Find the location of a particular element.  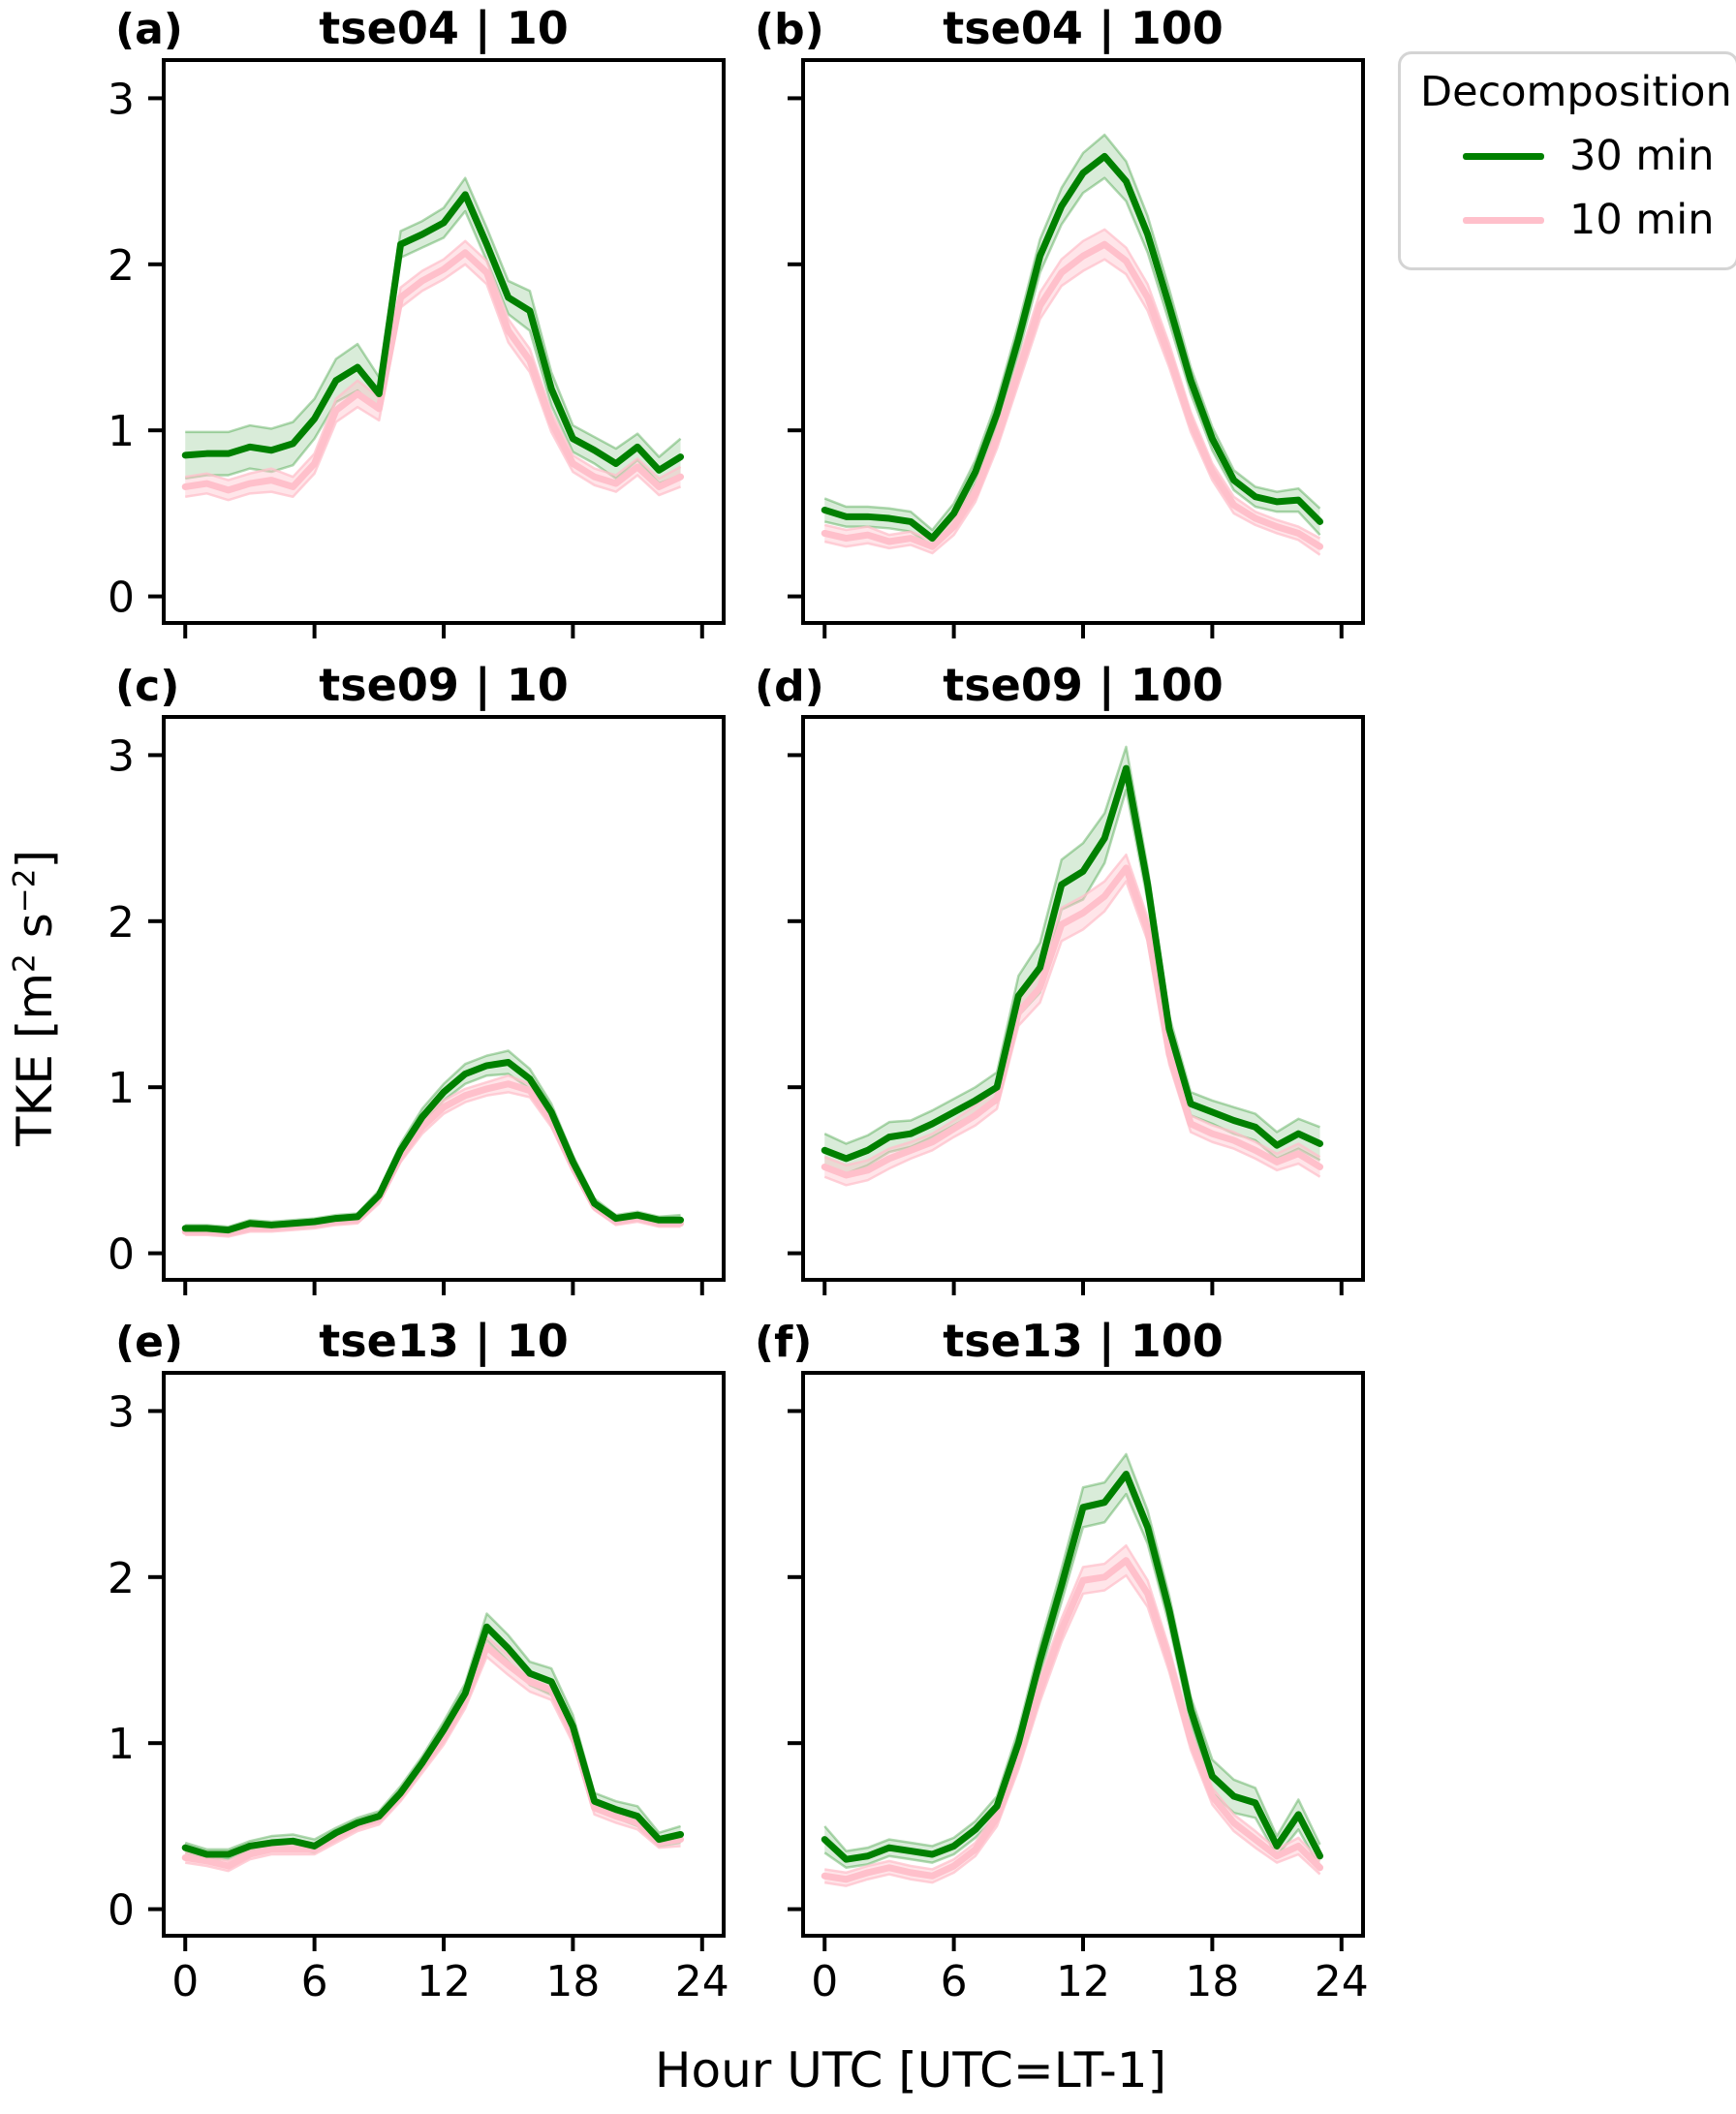

y-axis-label: TKE [m2 s−2] is located at coordinates (35, 998).